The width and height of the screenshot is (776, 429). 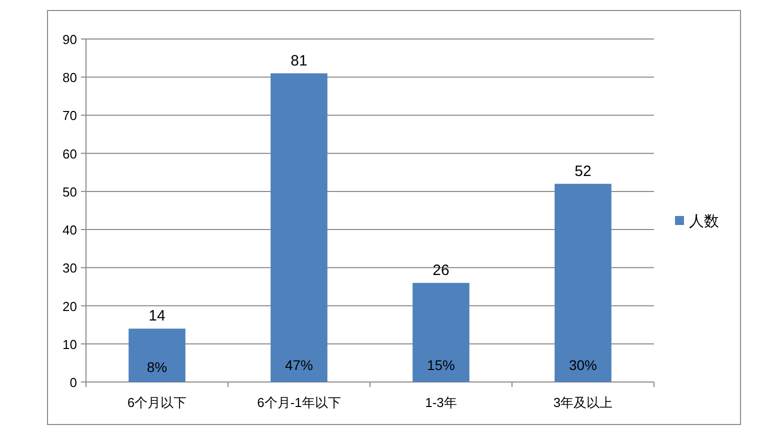 I want to click on y-tick-label: 60, so click(x=69, y=154).